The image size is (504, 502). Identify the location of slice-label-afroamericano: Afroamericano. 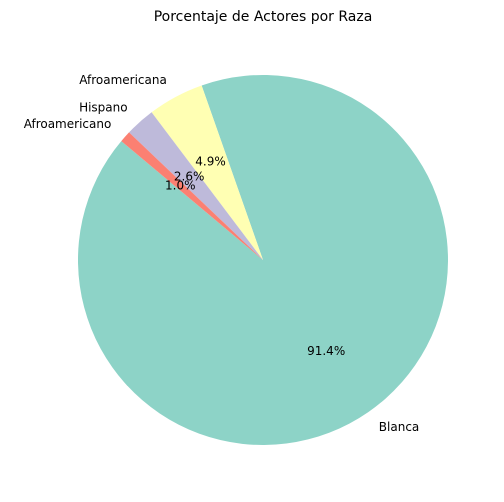
(68, 124).